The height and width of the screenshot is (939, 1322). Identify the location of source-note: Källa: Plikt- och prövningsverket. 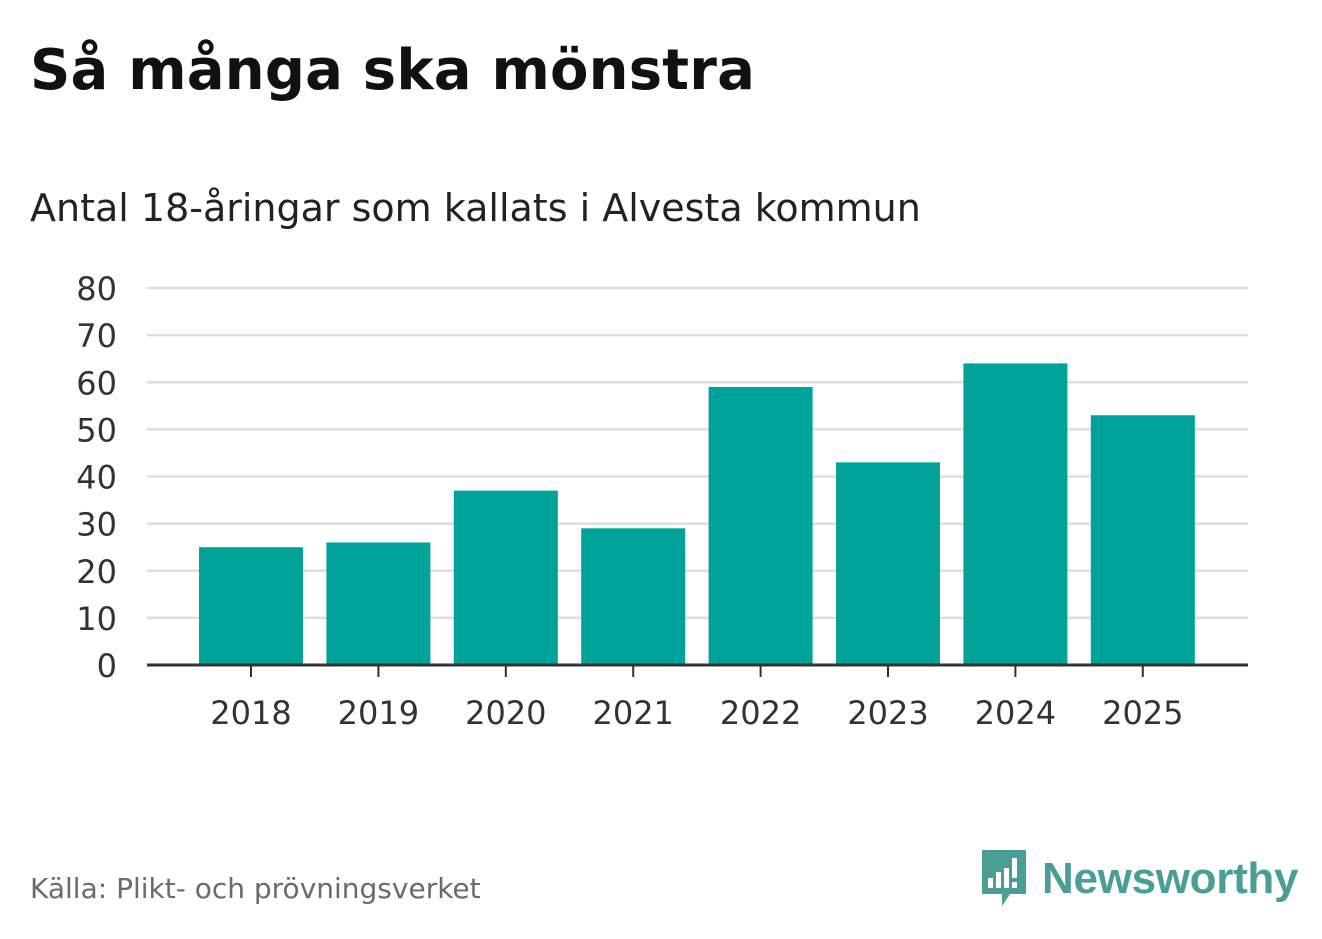
(255, 888).